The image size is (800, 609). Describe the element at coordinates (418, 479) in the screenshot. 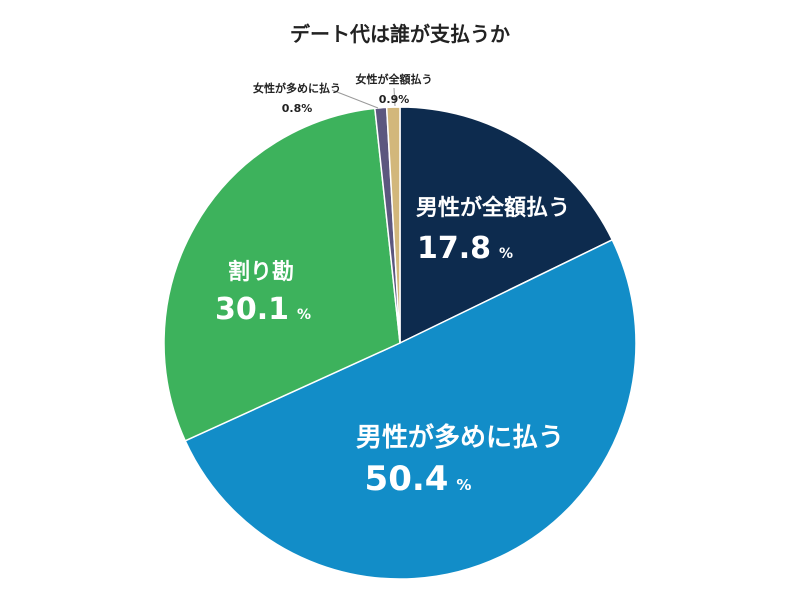

I see `slice-label-value: 50.4%` at that location.